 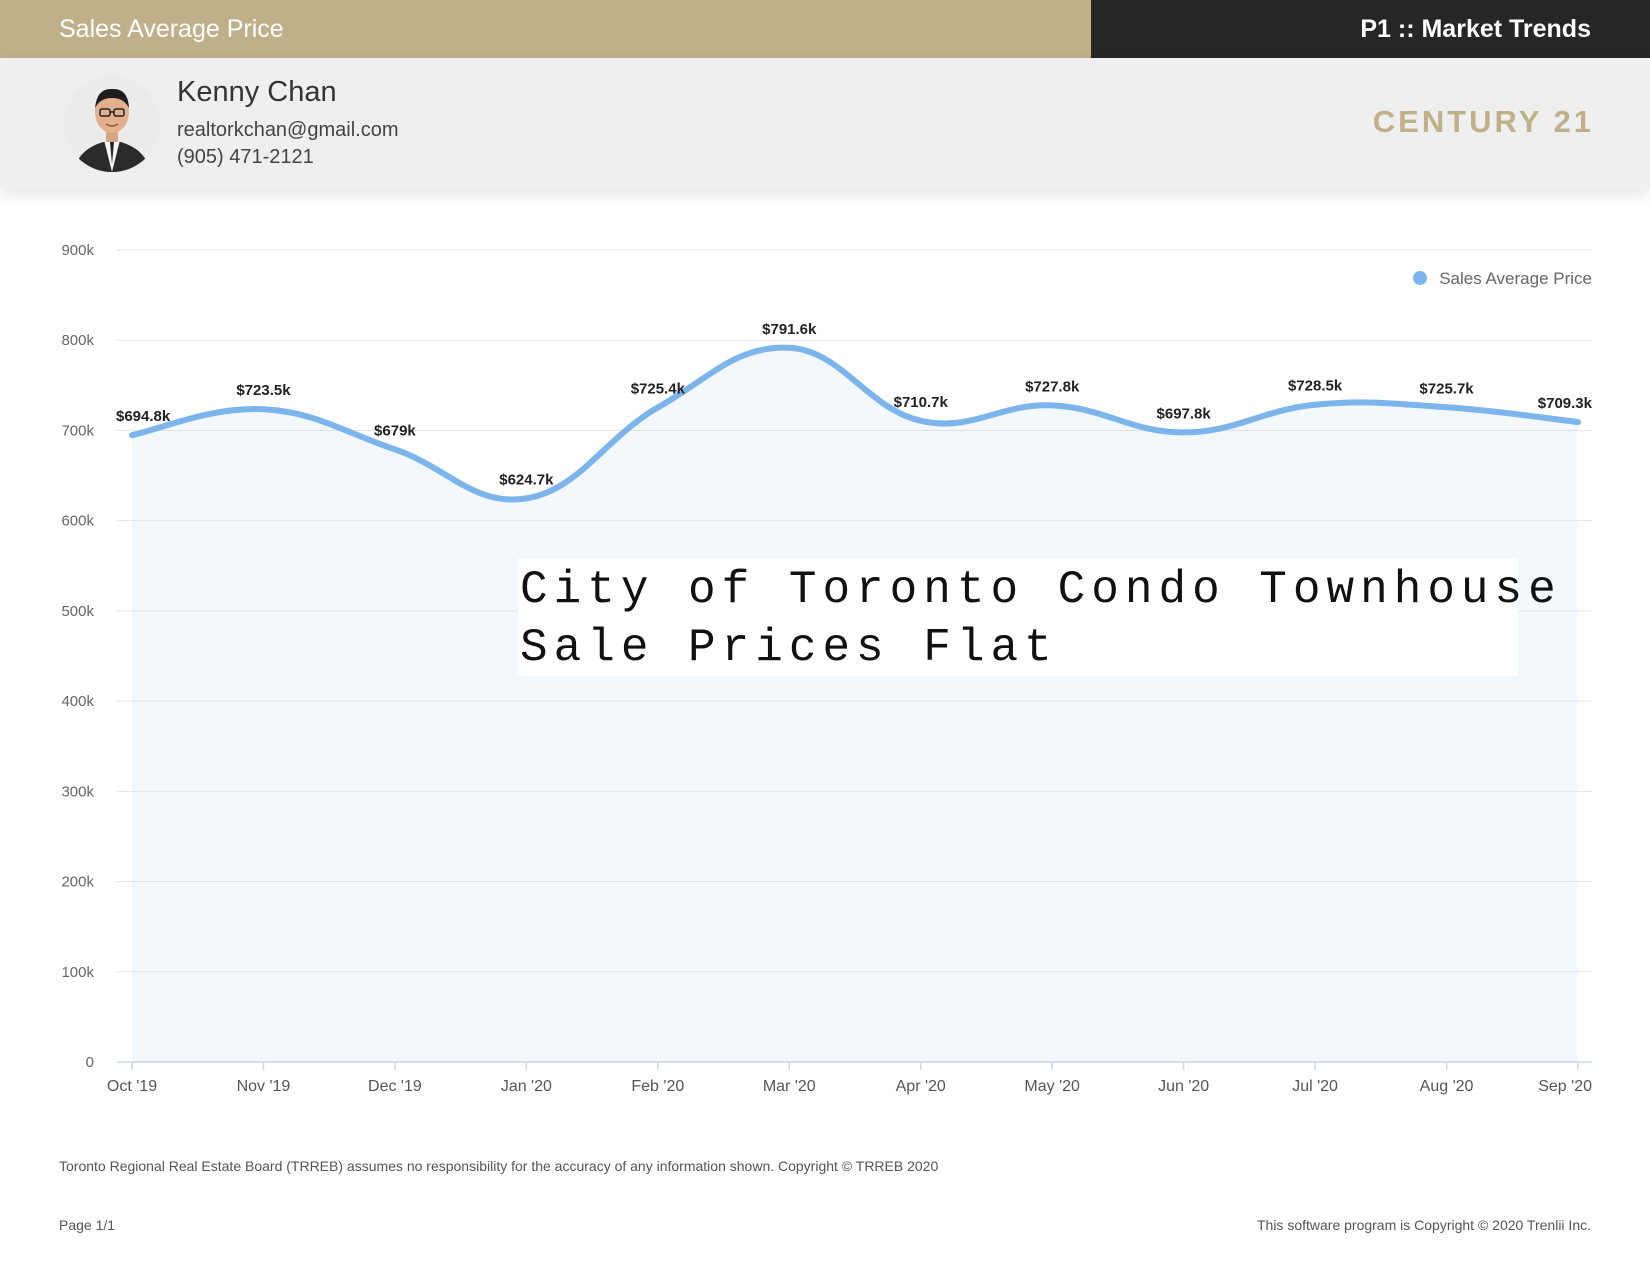 I want to click on y-tick-label: 300k, so click(x=77, y=791).